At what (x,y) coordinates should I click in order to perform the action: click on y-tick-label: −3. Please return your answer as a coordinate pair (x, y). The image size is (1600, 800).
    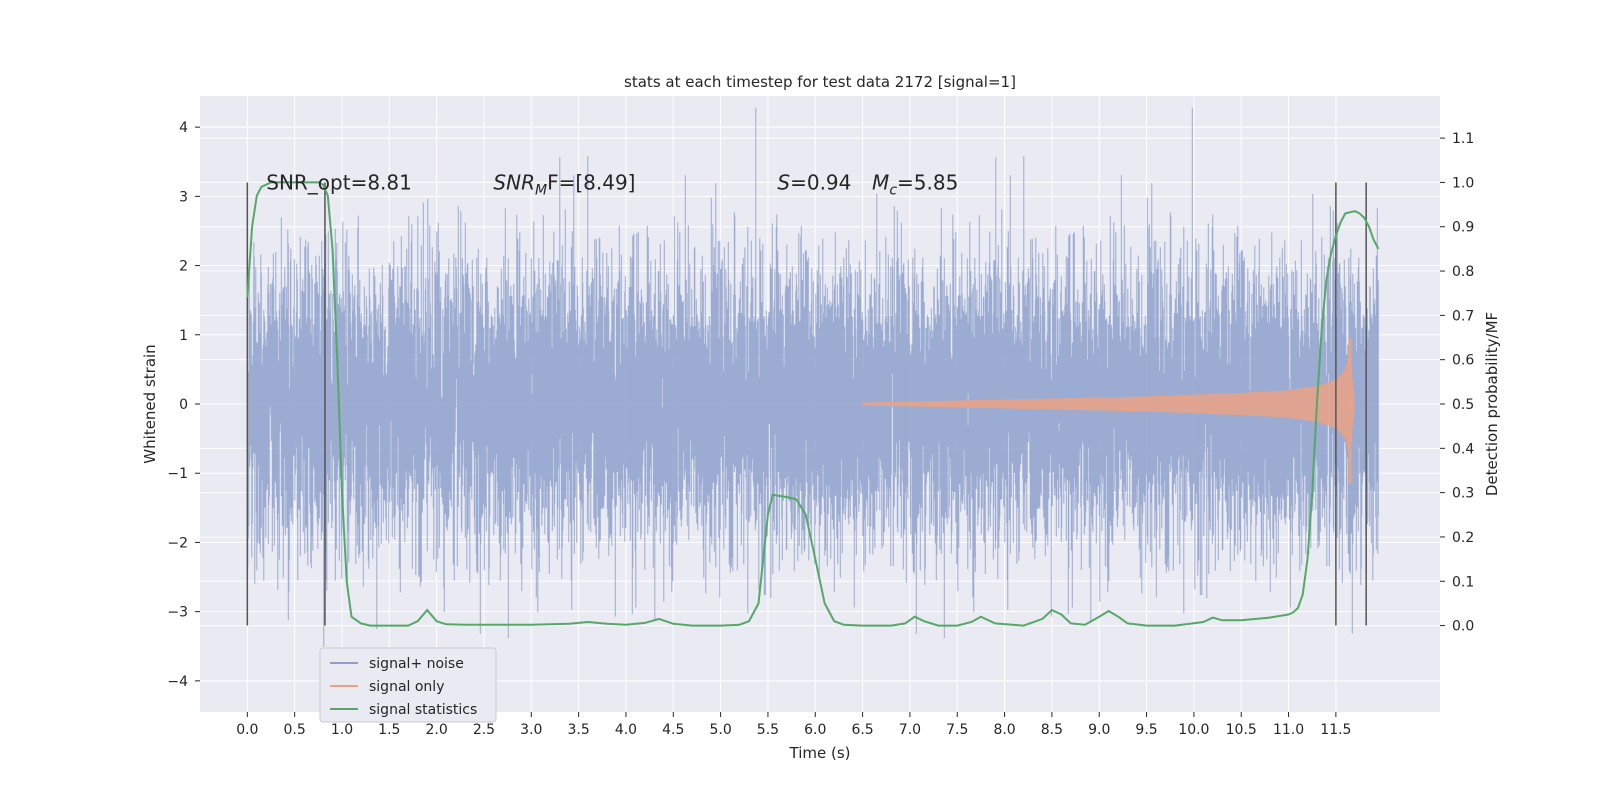
    Looking at the image, I should click on (177, 613).